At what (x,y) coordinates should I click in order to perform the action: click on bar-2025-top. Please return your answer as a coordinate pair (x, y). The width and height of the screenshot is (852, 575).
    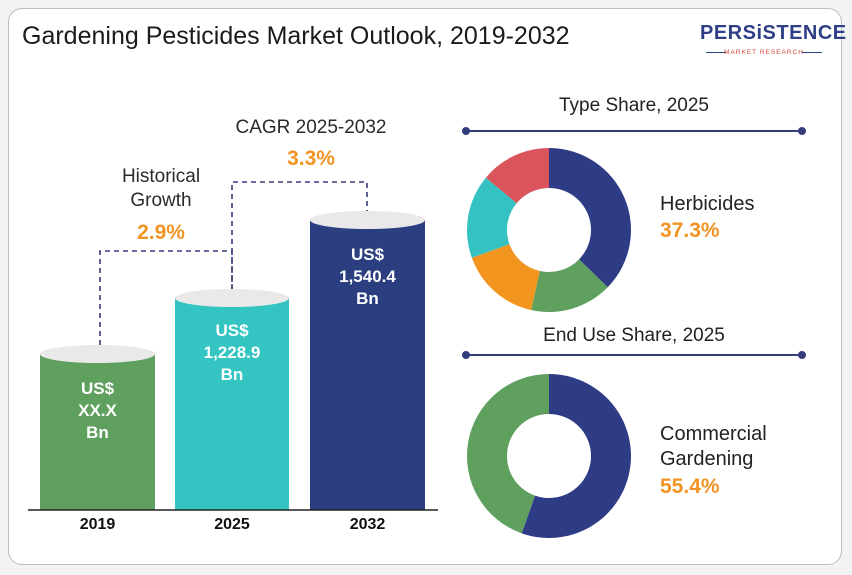
    Looking at the image, I should click on (232, 298).